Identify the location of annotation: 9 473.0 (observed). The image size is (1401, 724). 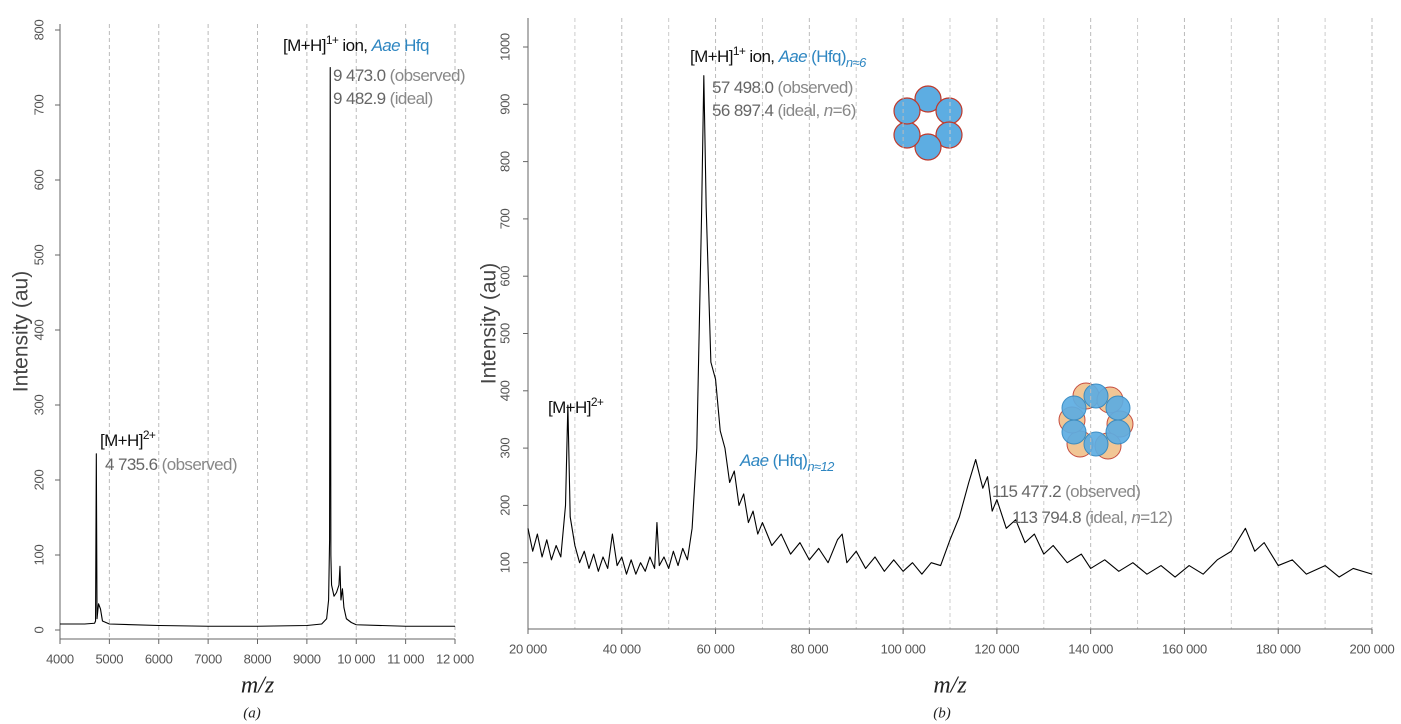
(399, 75).